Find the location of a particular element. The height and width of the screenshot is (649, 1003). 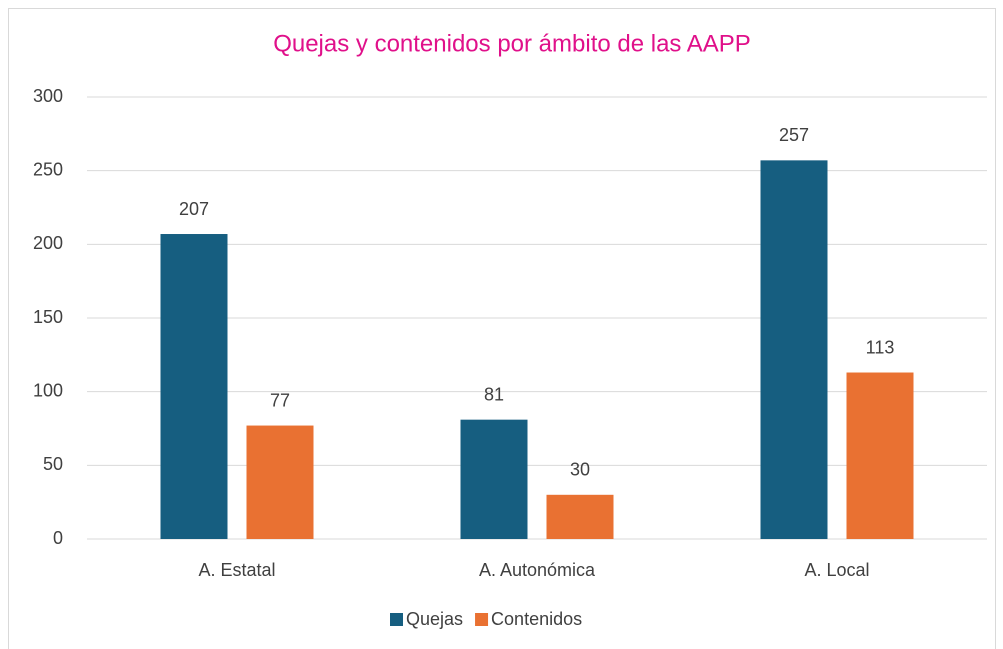

y-tick-label: 100 is located at coordinates (48, 390).